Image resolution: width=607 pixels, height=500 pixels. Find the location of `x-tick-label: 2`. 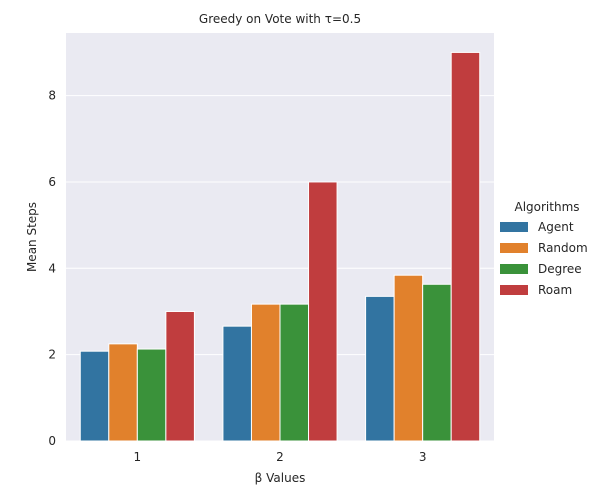

x-tick-label: 2 is located at coordinates (280, 457).